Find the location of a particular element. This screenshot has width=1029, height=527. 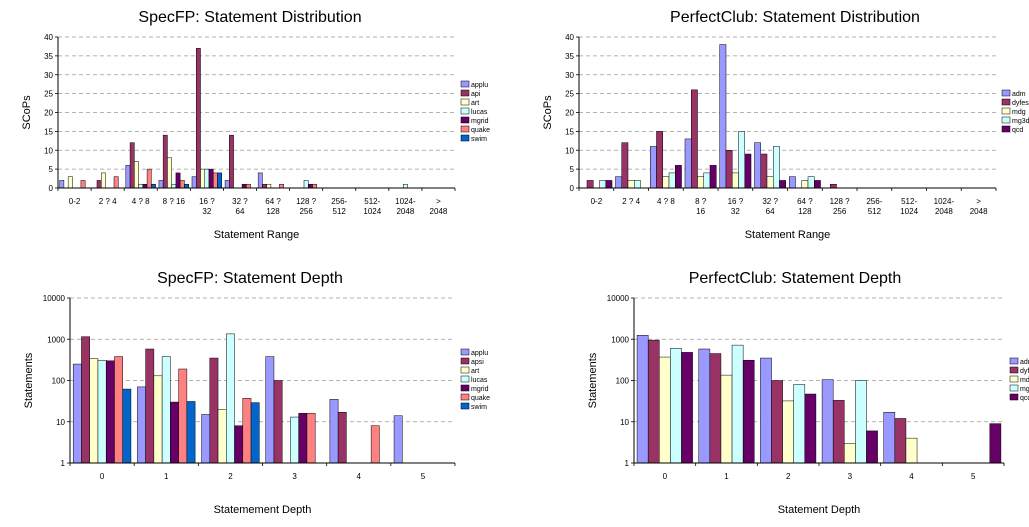

y-tick-label: 1000 is located at coordinates (56, 339).